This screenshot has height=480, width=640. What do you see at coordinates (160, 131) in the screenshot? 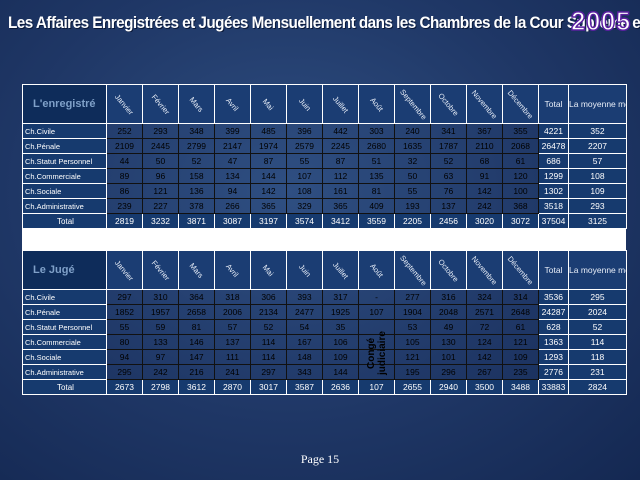
I see `table-cell: 293` at bounding box center [160, 131].